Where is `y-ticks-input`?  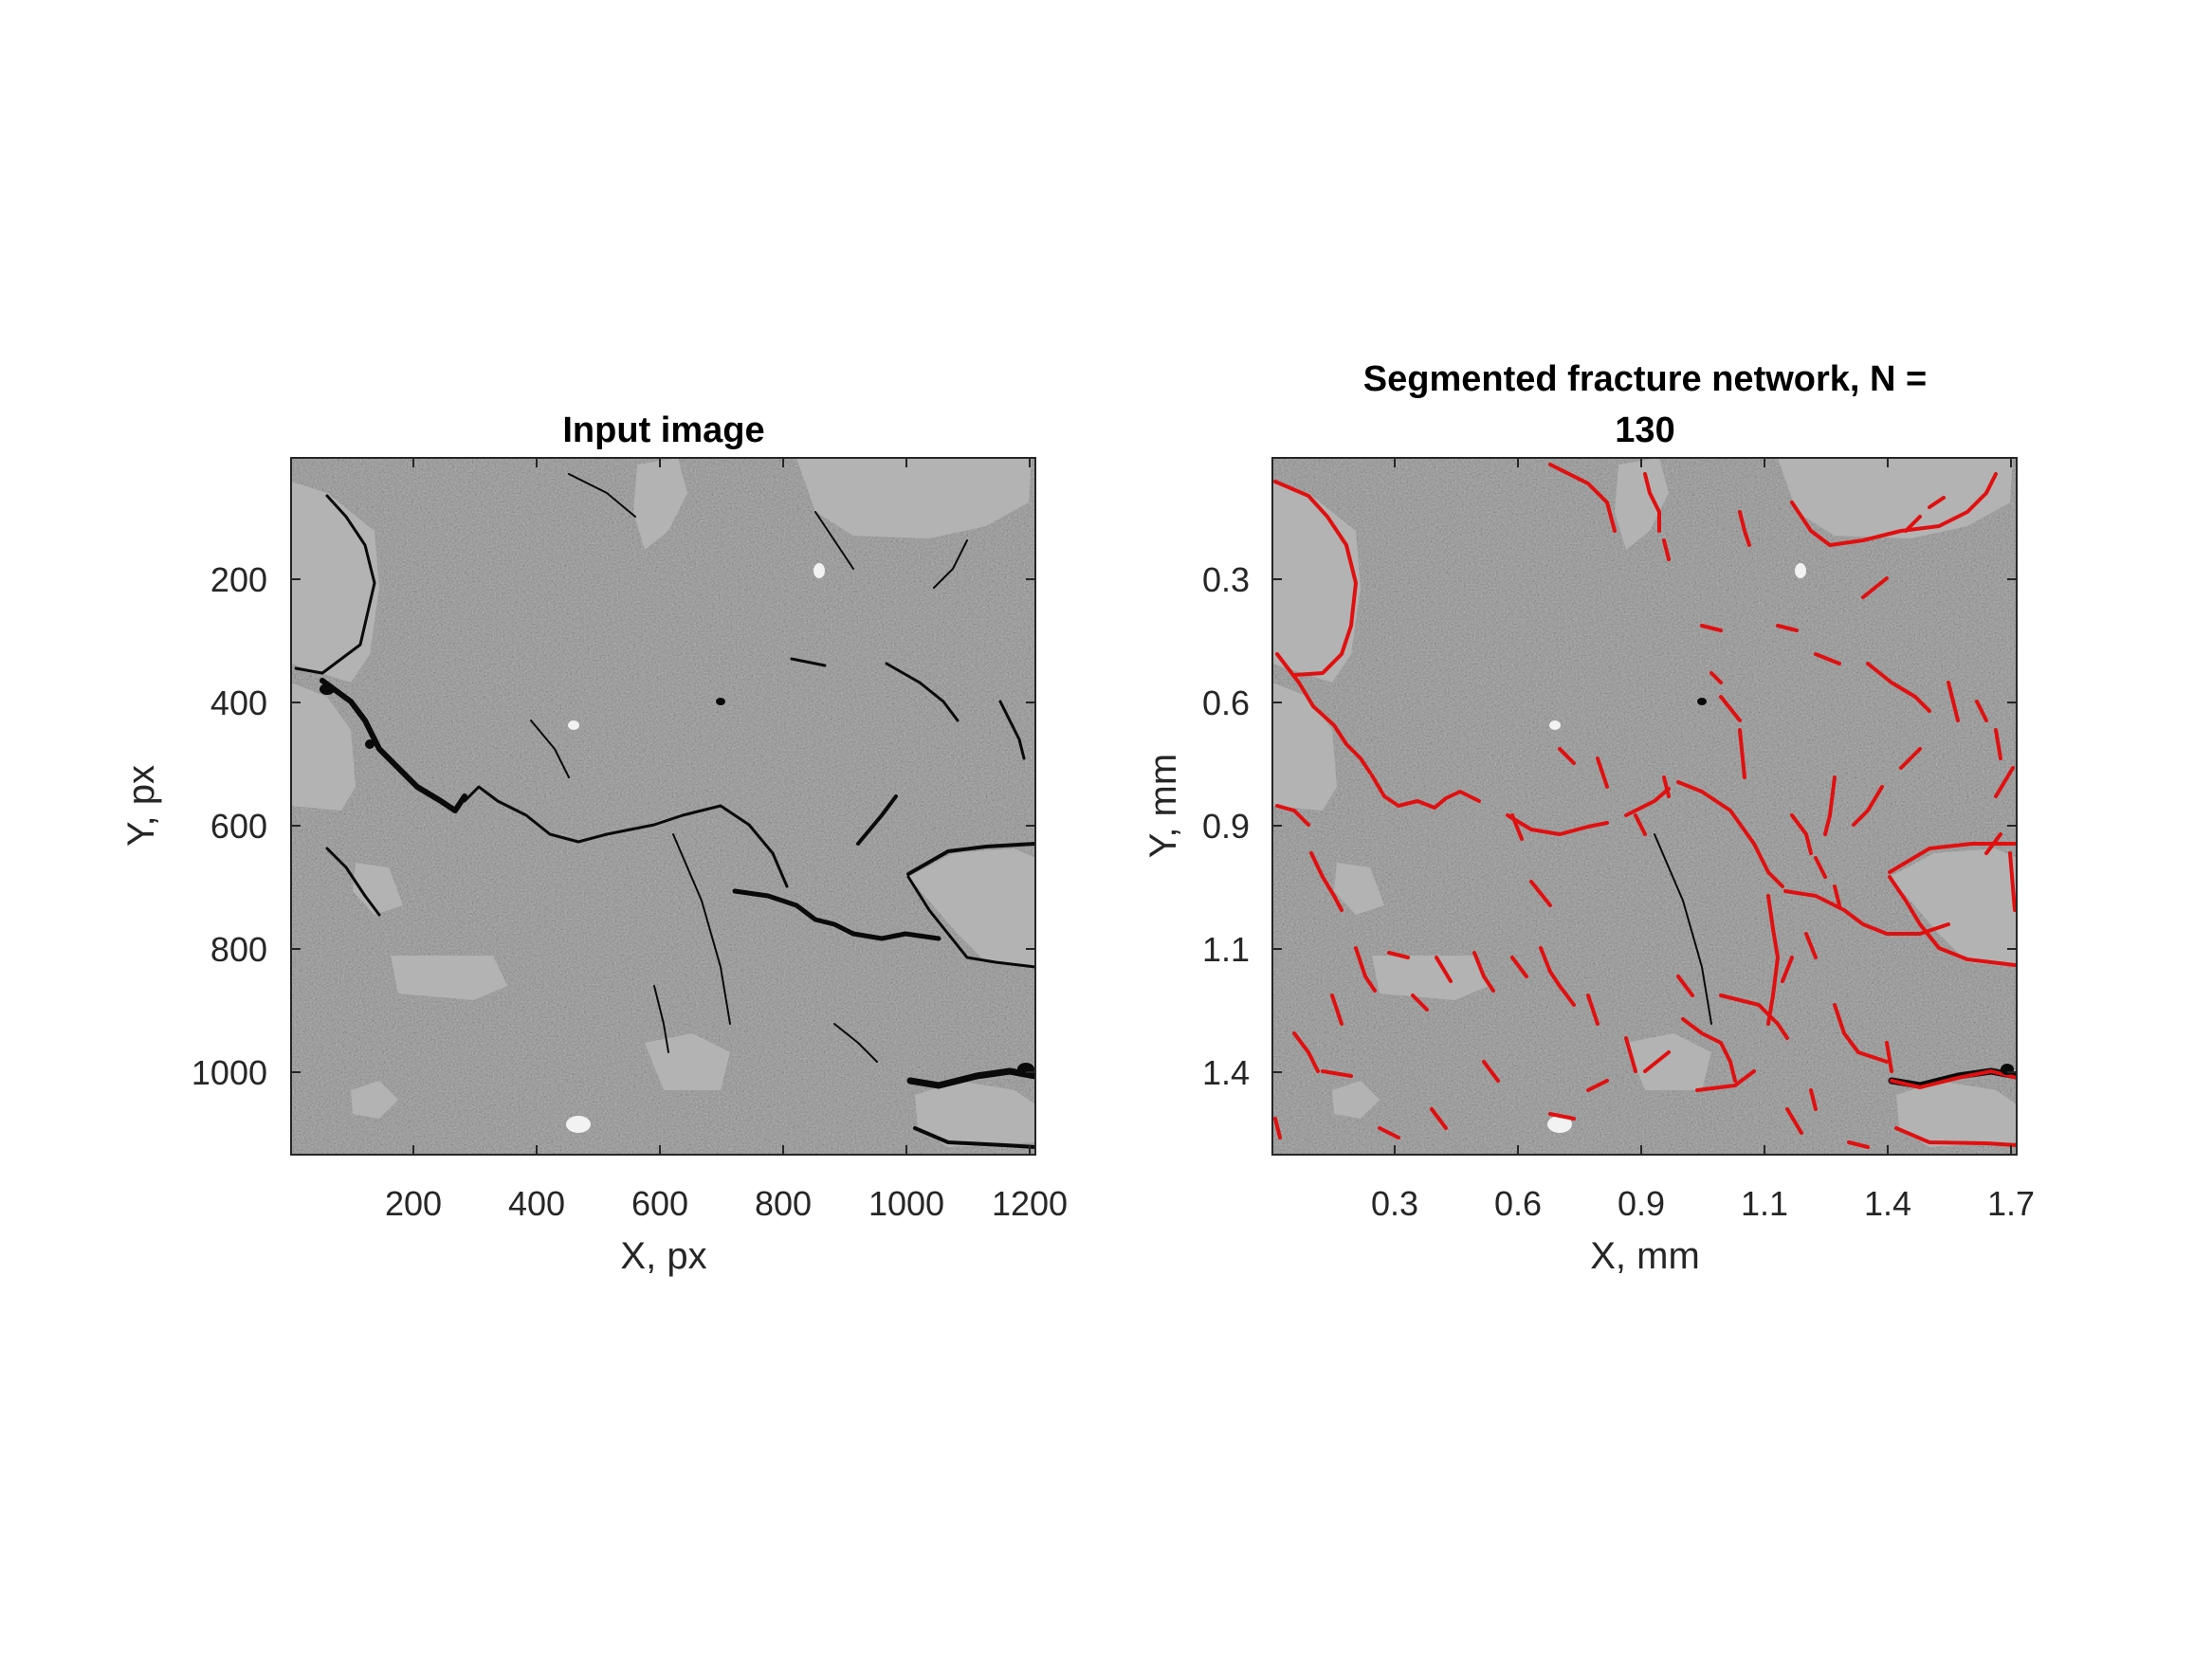 y-ticks-input is located at coordinates (663, 825).